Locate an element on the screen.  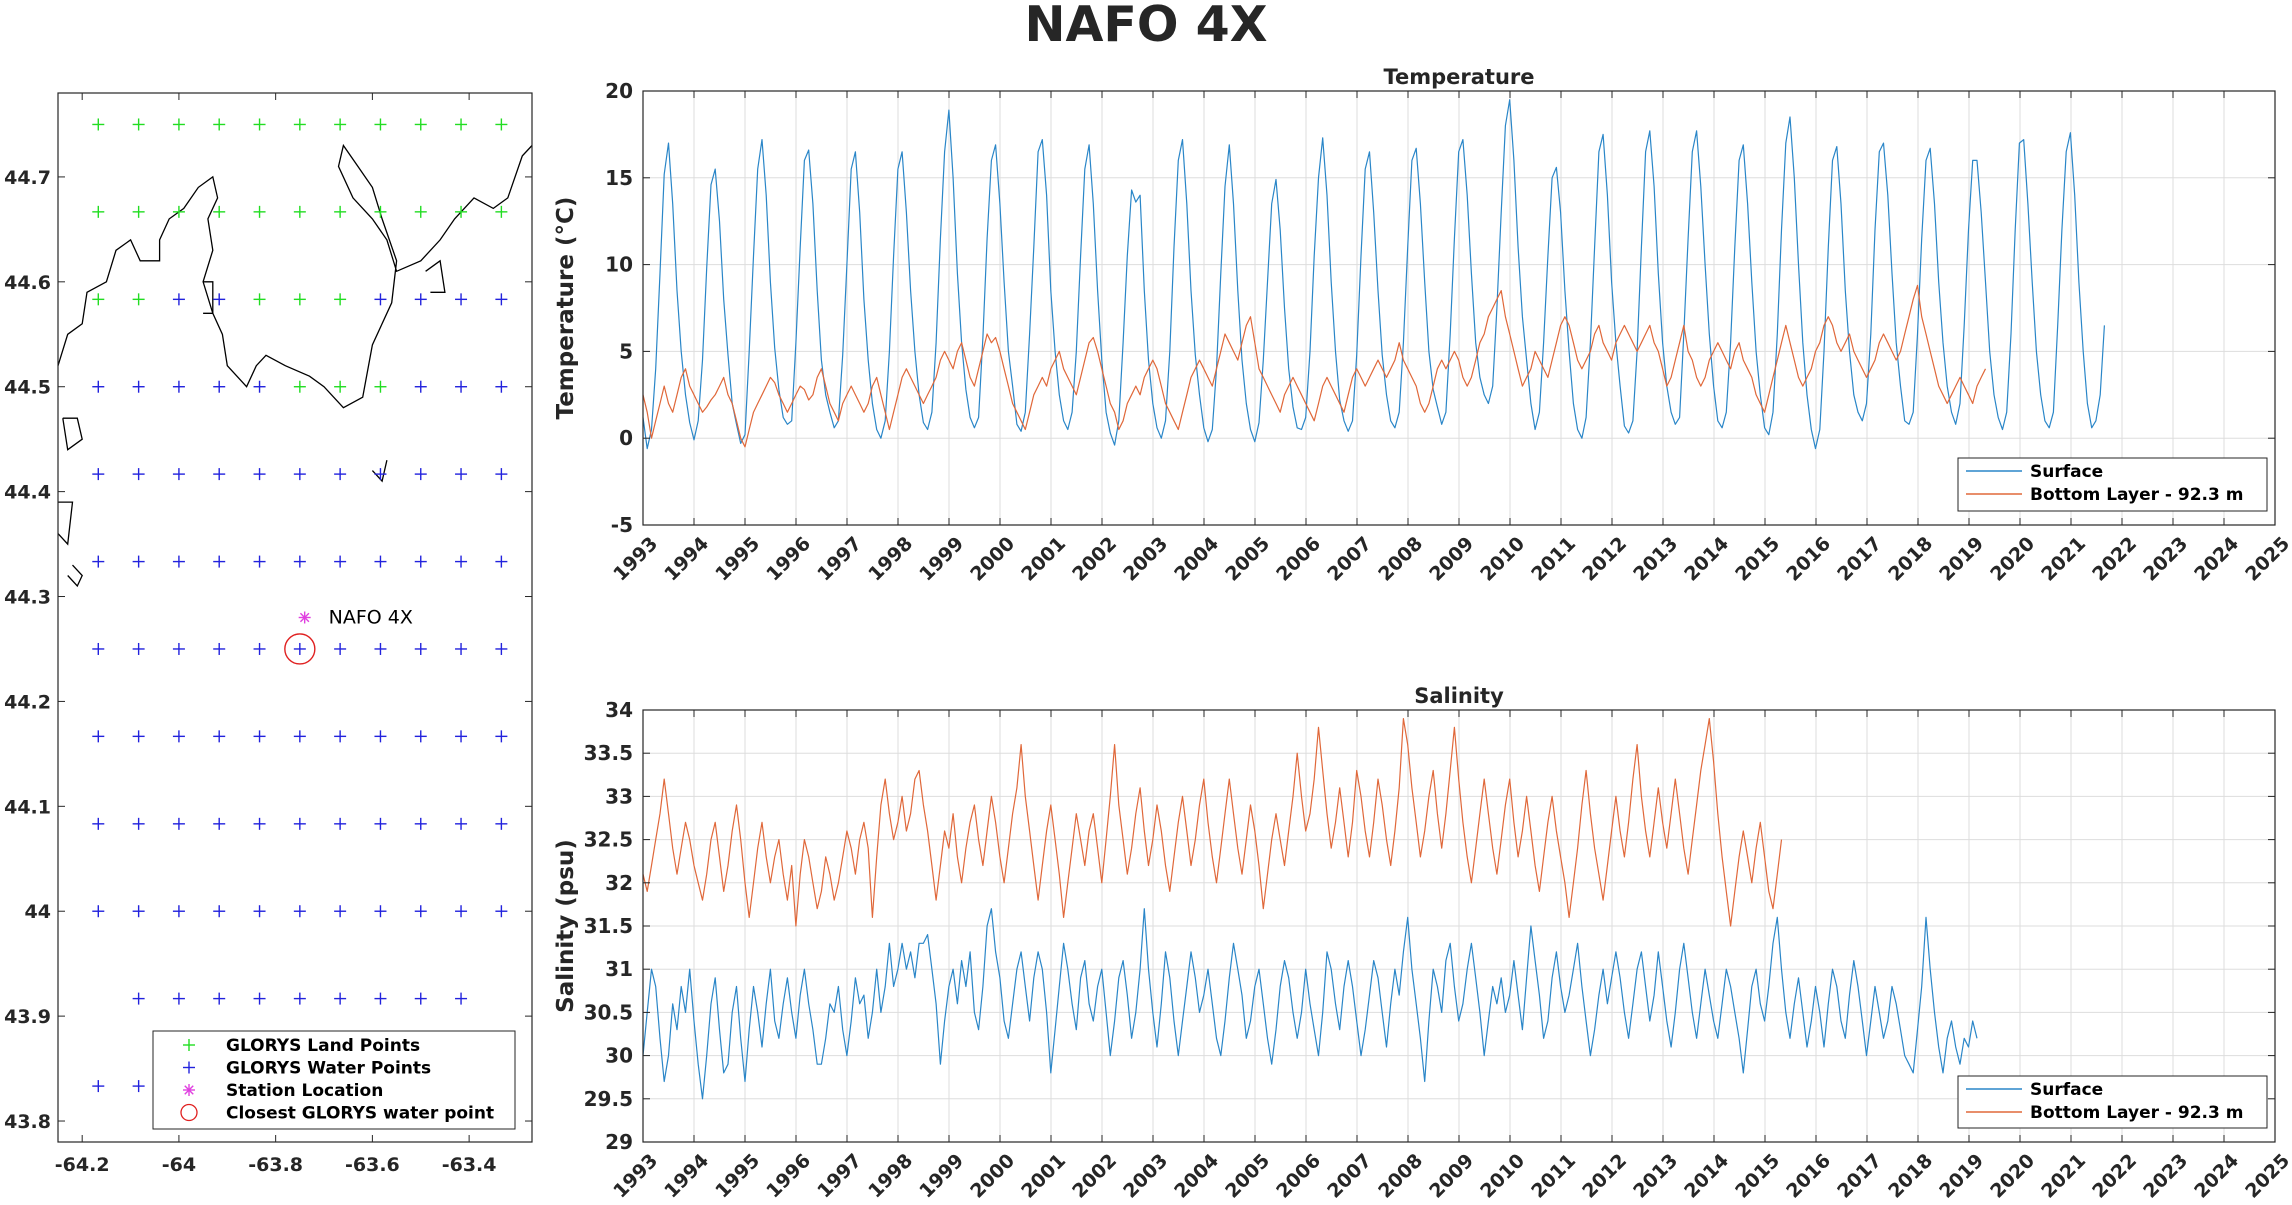
xtick-label: 2022 is located at coordinates (2114, 1176).